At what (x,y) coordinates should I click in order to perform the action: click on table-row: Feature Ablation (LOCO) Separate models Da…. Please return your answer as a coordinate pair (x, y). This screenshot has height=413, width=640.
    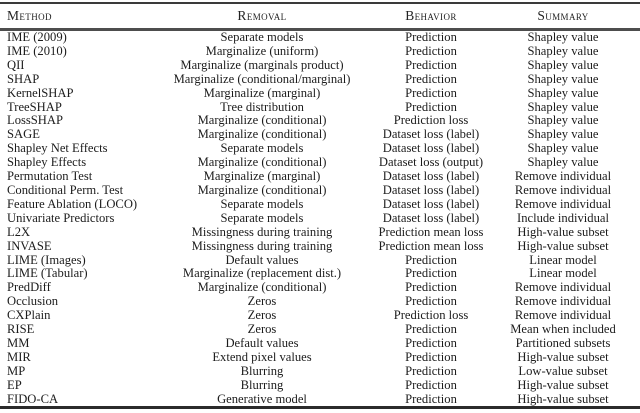
    Looking at the image, I should click on (320, 204).